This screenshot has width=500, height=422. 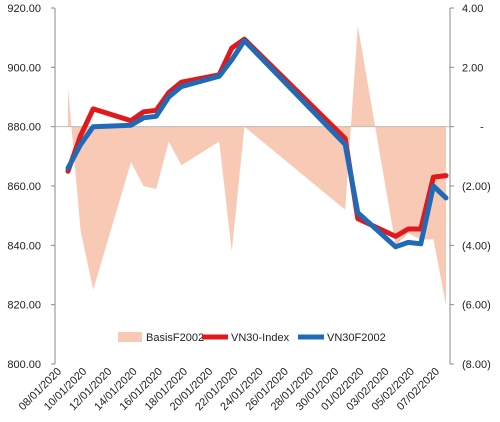 What do you see at coordinates (260, 338) in the screenshot?
I see `legend-label-vn30-index: VN30-Index` at bounding box center [260, 338].